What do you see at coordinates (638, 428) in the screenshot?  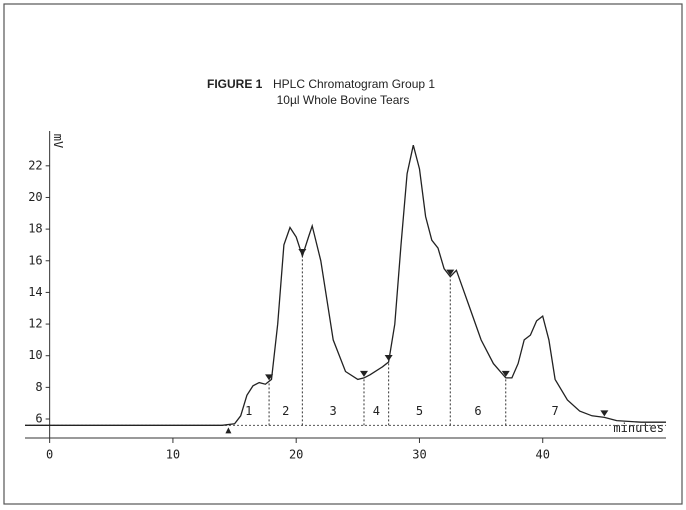 I see `x-axis-label: minutes` at bounding box center [638, 428].